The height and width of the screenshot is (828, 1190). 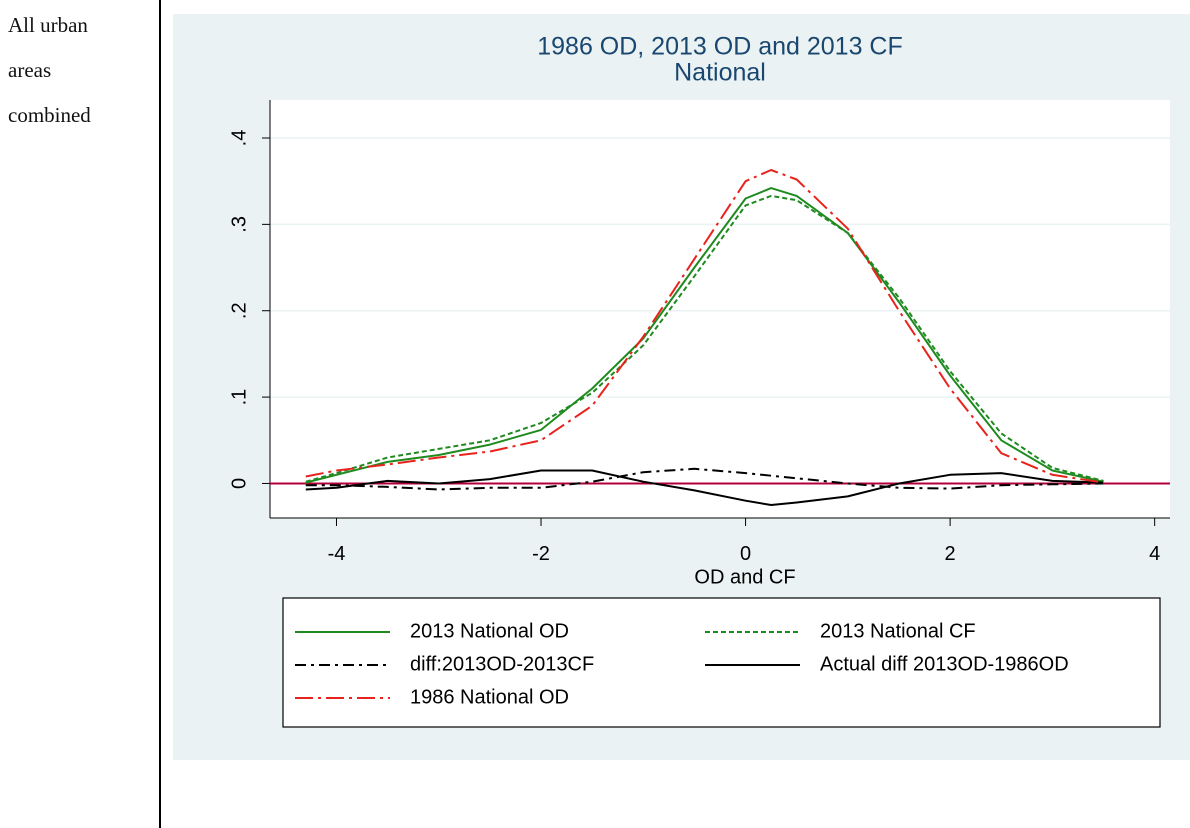 What do you see at coordinates (239, 483) in the screenshot?
I see `y-tick-label: 0` at bounding box center [239, 483].